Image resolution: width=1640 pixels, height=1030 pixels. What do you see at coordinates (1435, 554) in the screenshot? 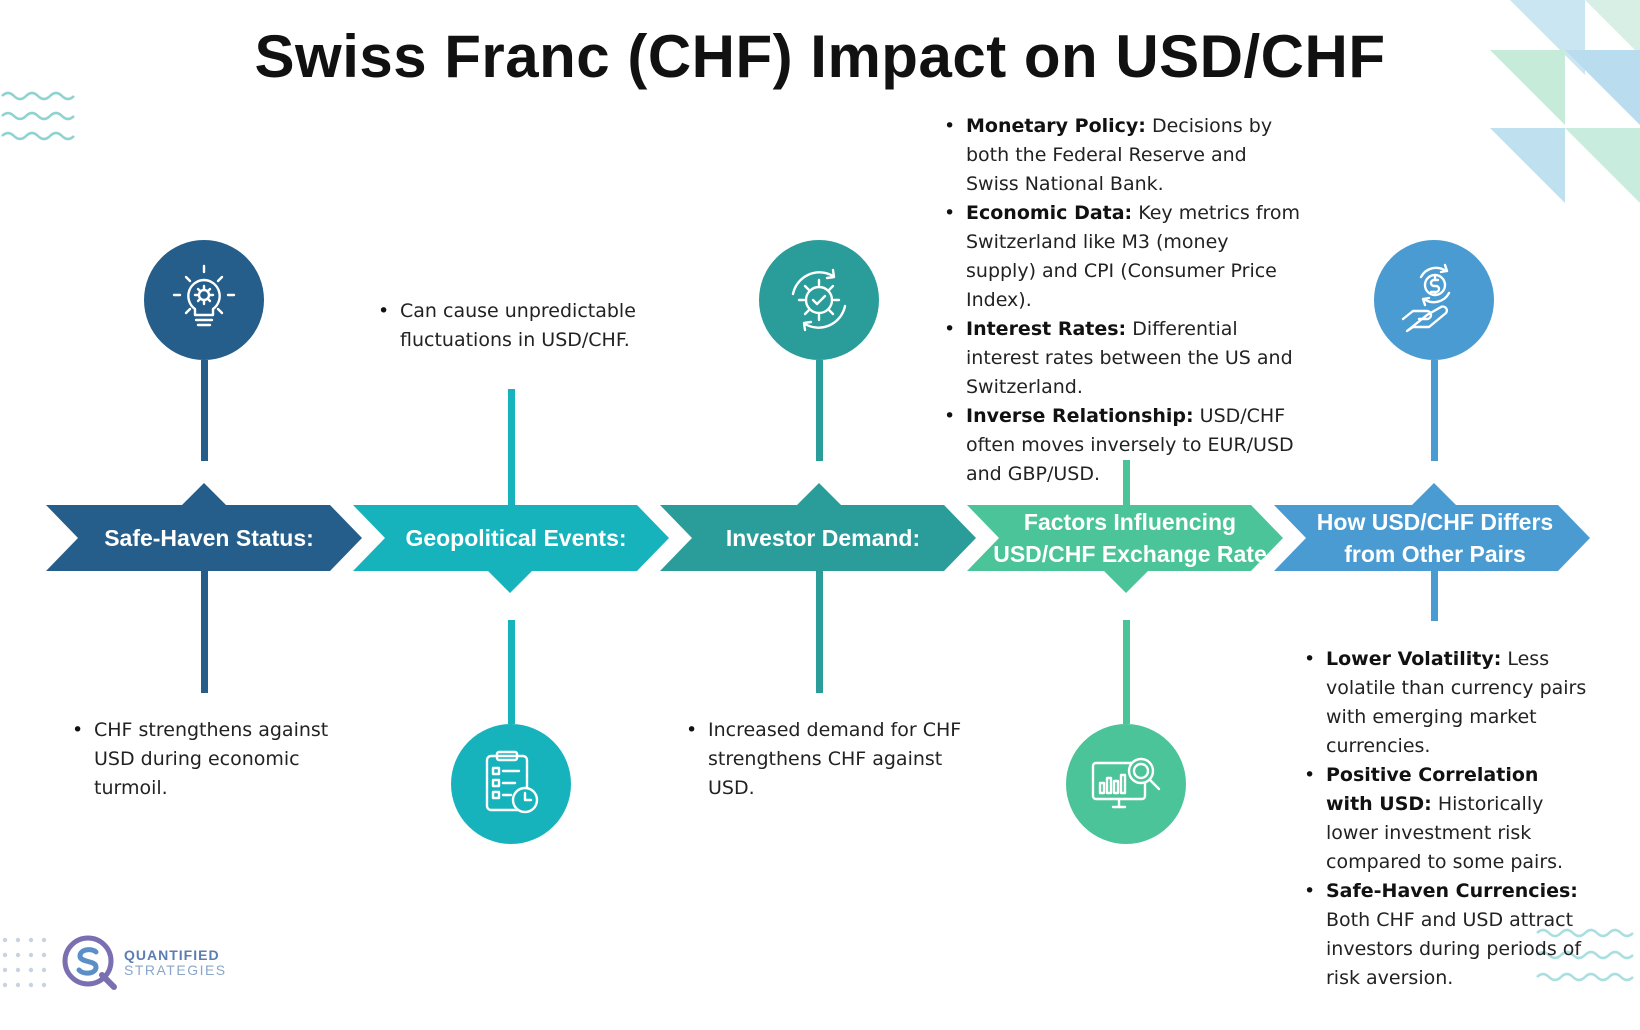
I see `stage-label-differs-line2: from Other Pairs` at bounding box center [1435, 554].